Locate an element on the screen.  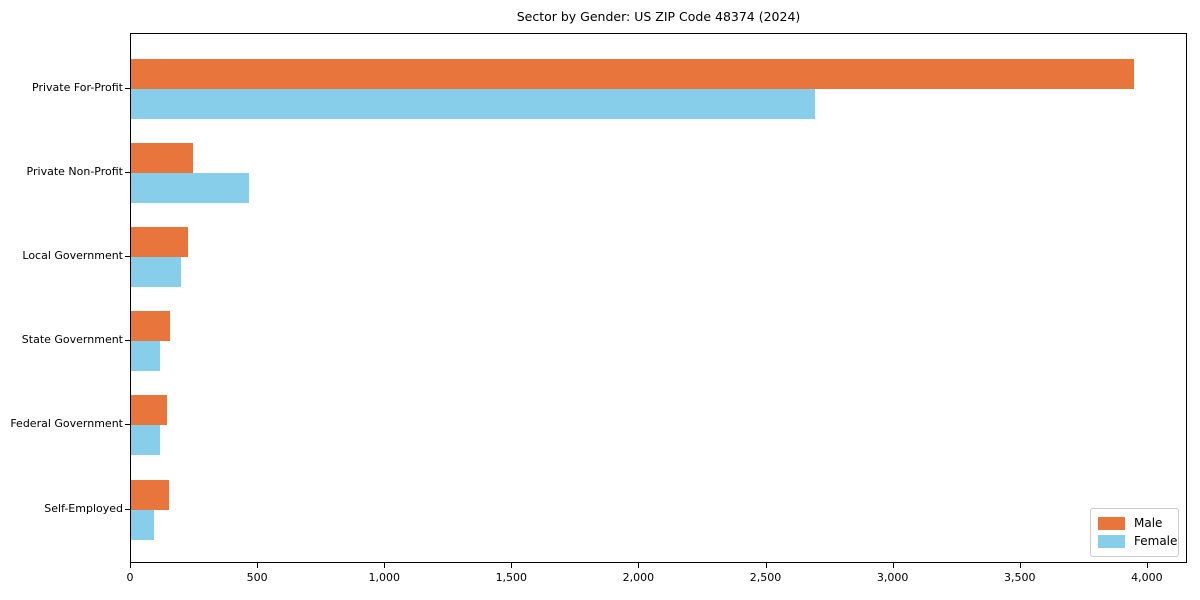
legend-entry-female: Female is located at coordinates (1137, 541).